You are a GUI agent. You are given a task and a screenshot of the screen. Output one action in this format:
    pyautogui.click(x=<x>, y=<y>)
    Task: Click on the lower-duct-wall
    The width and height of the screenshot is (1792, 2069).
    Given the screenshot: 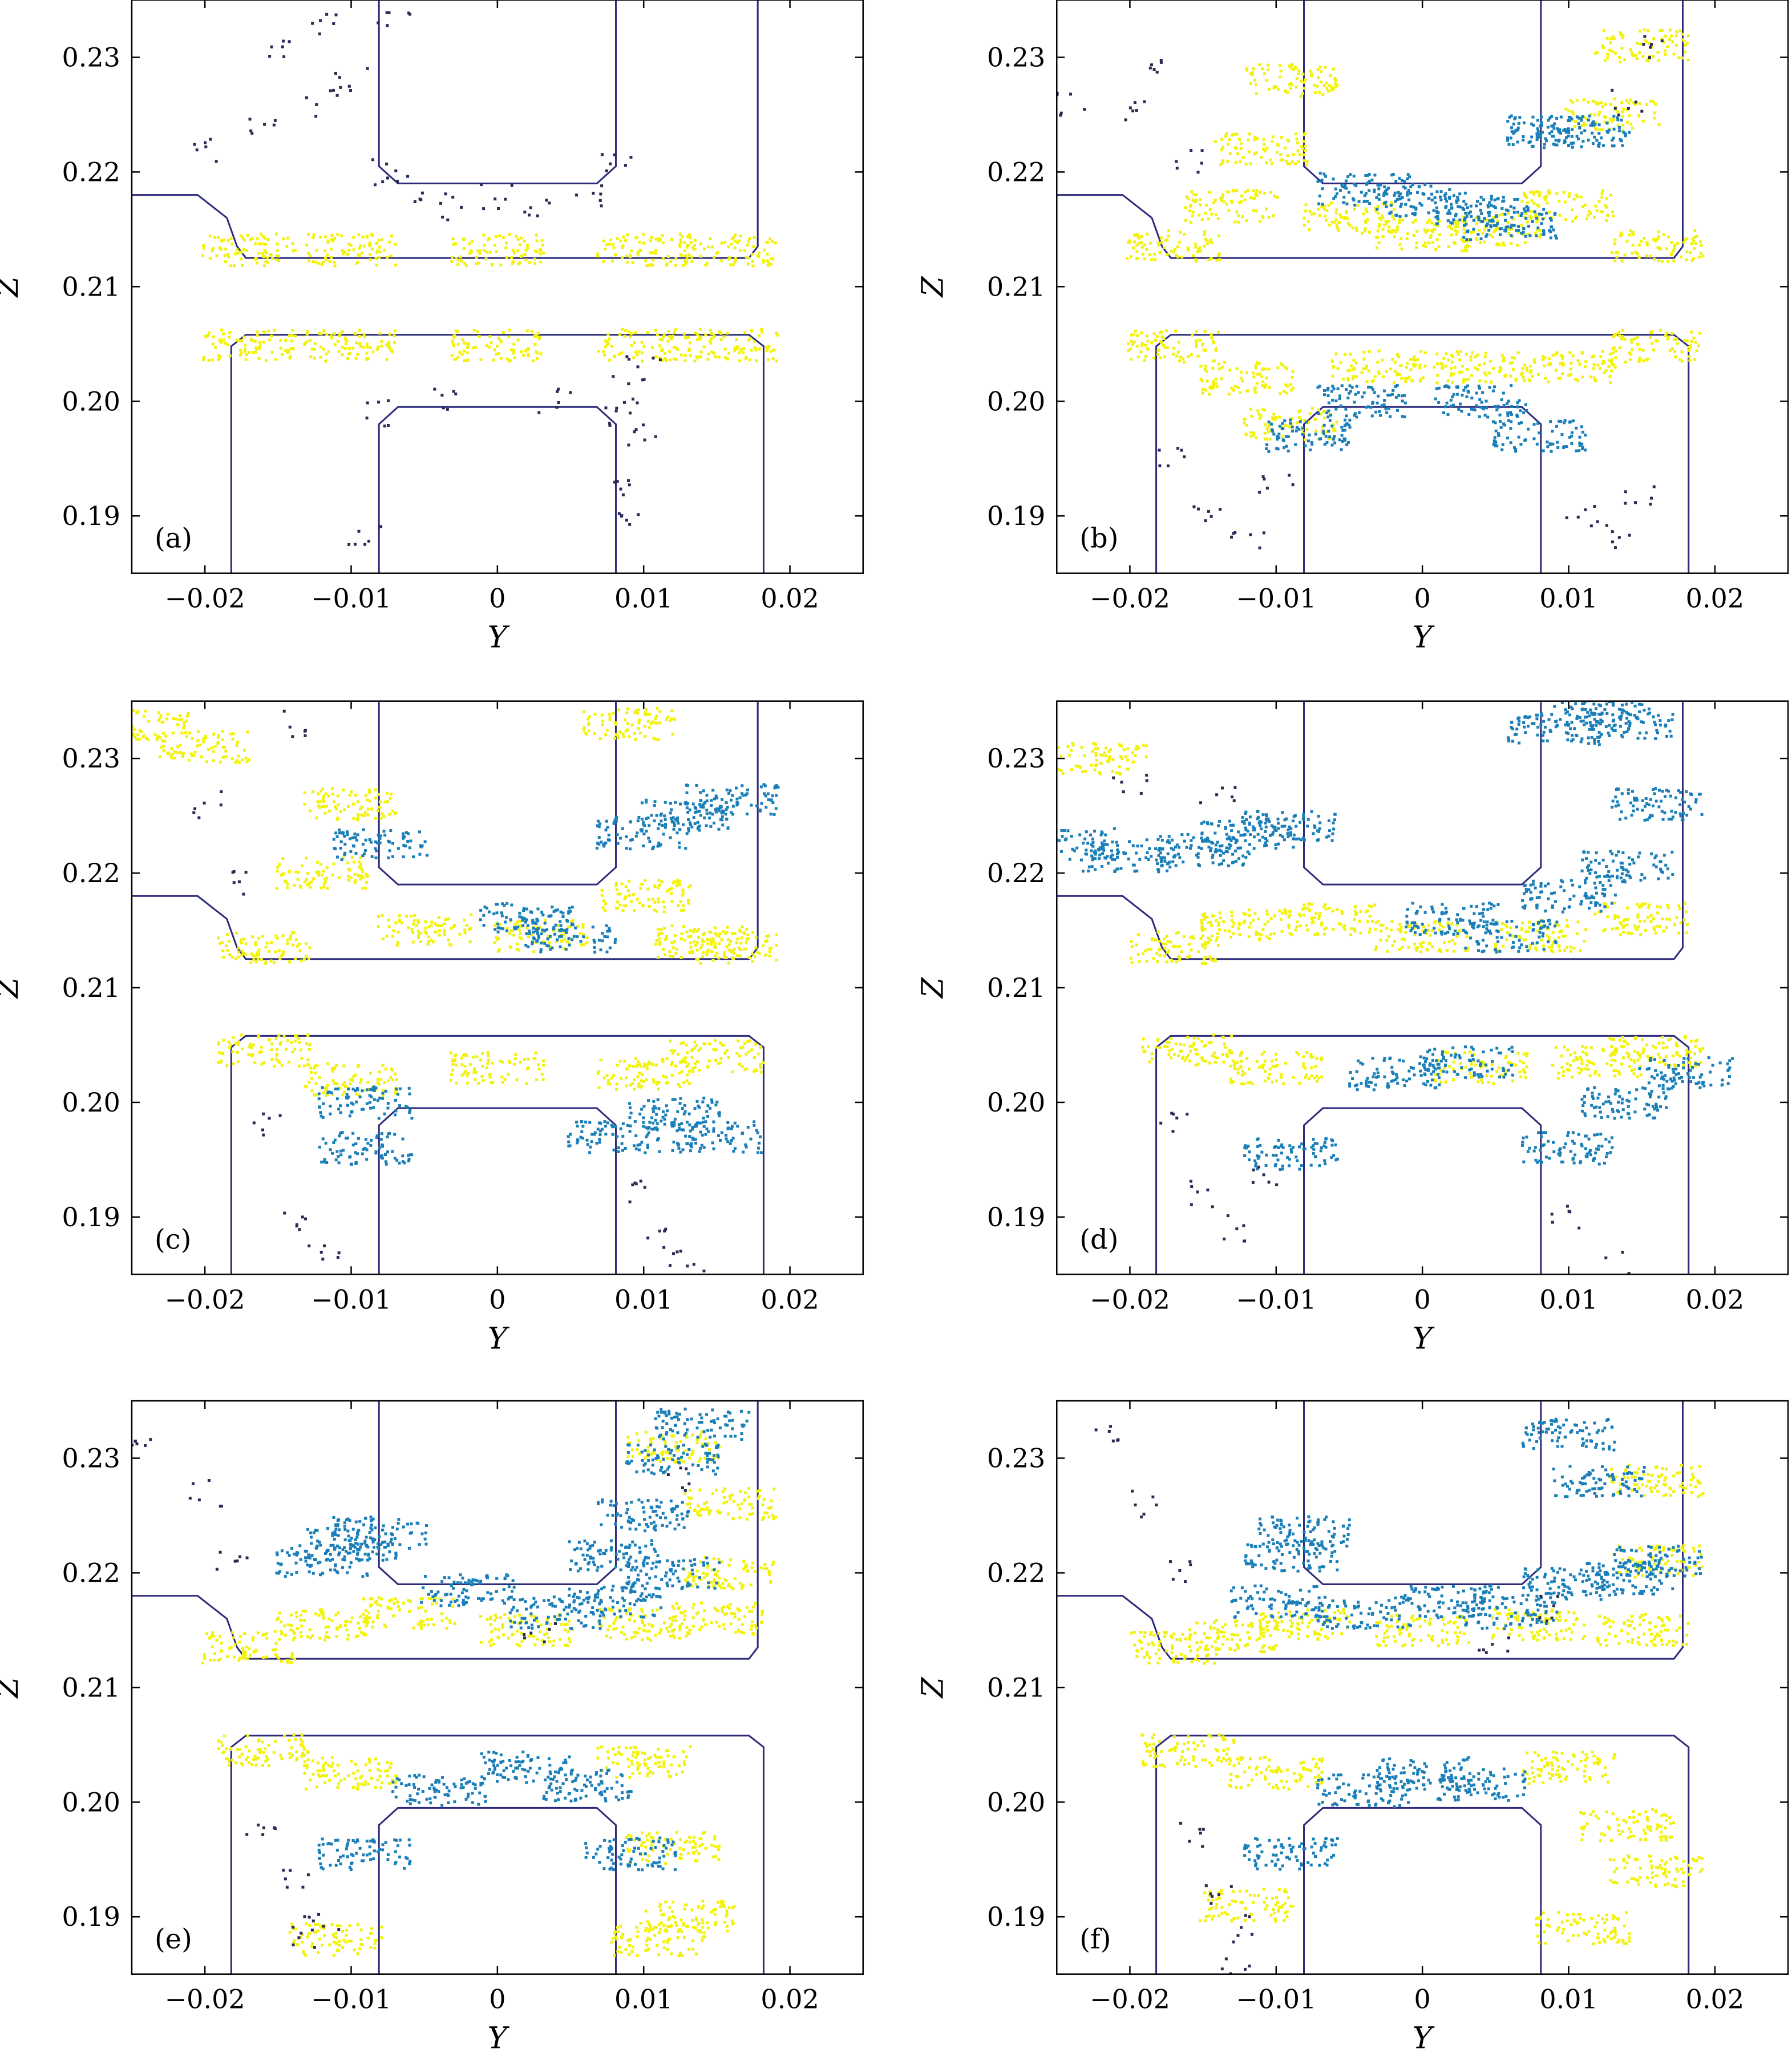 What is the action you would take?
    pyautogui.click(x=497, y=454)
    